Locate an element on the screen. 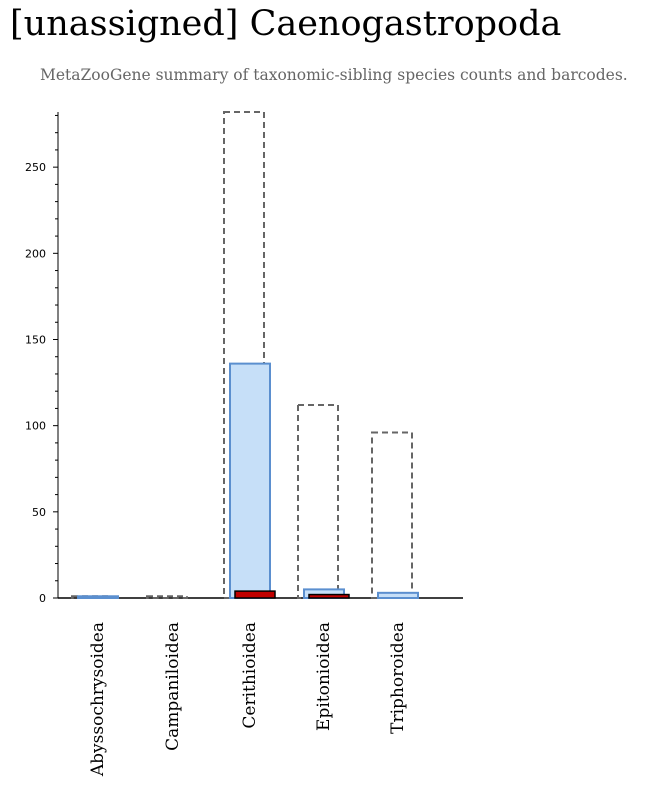 Image resolution: width=647 pixels, height=800 pixels. y-tick-label: 0 is located at coordinates (42, 598).